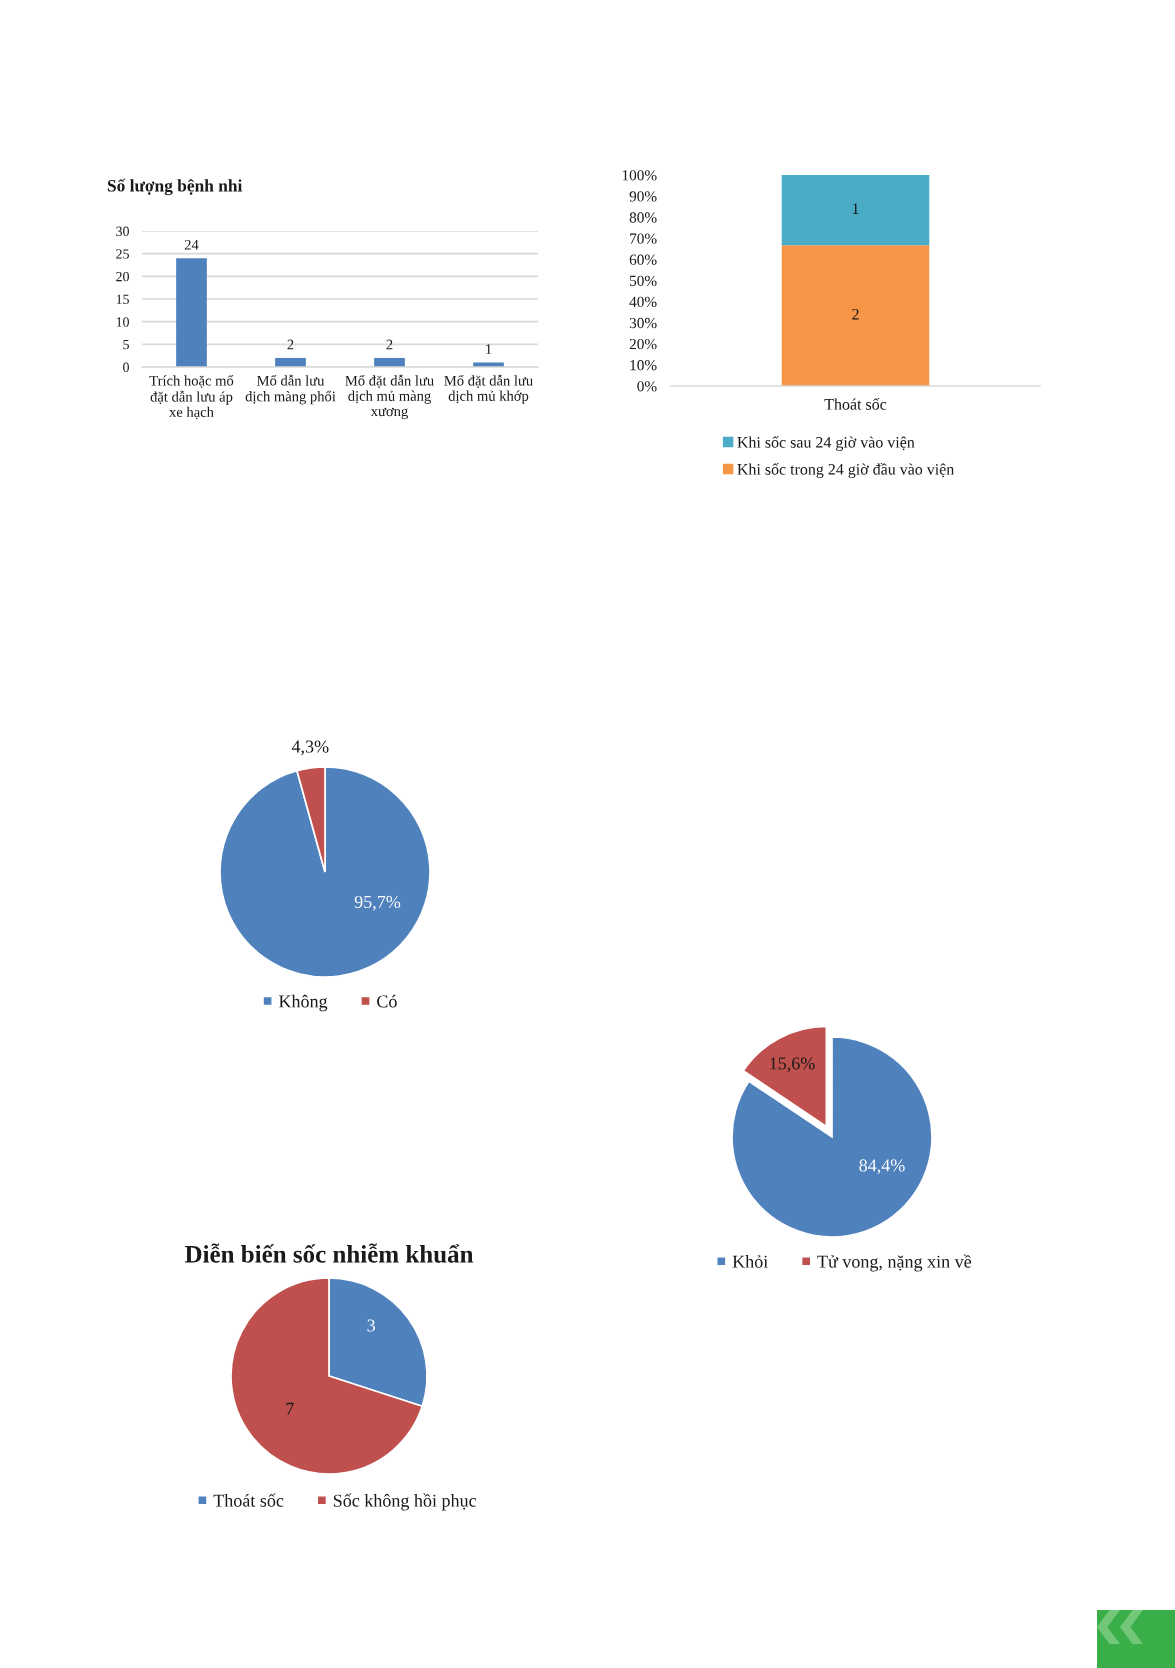 The image size is (1175, 1668). What do you see at coordinates (191, 312) in the screenshot?
I see `bar` at bounding box center [191, 312].